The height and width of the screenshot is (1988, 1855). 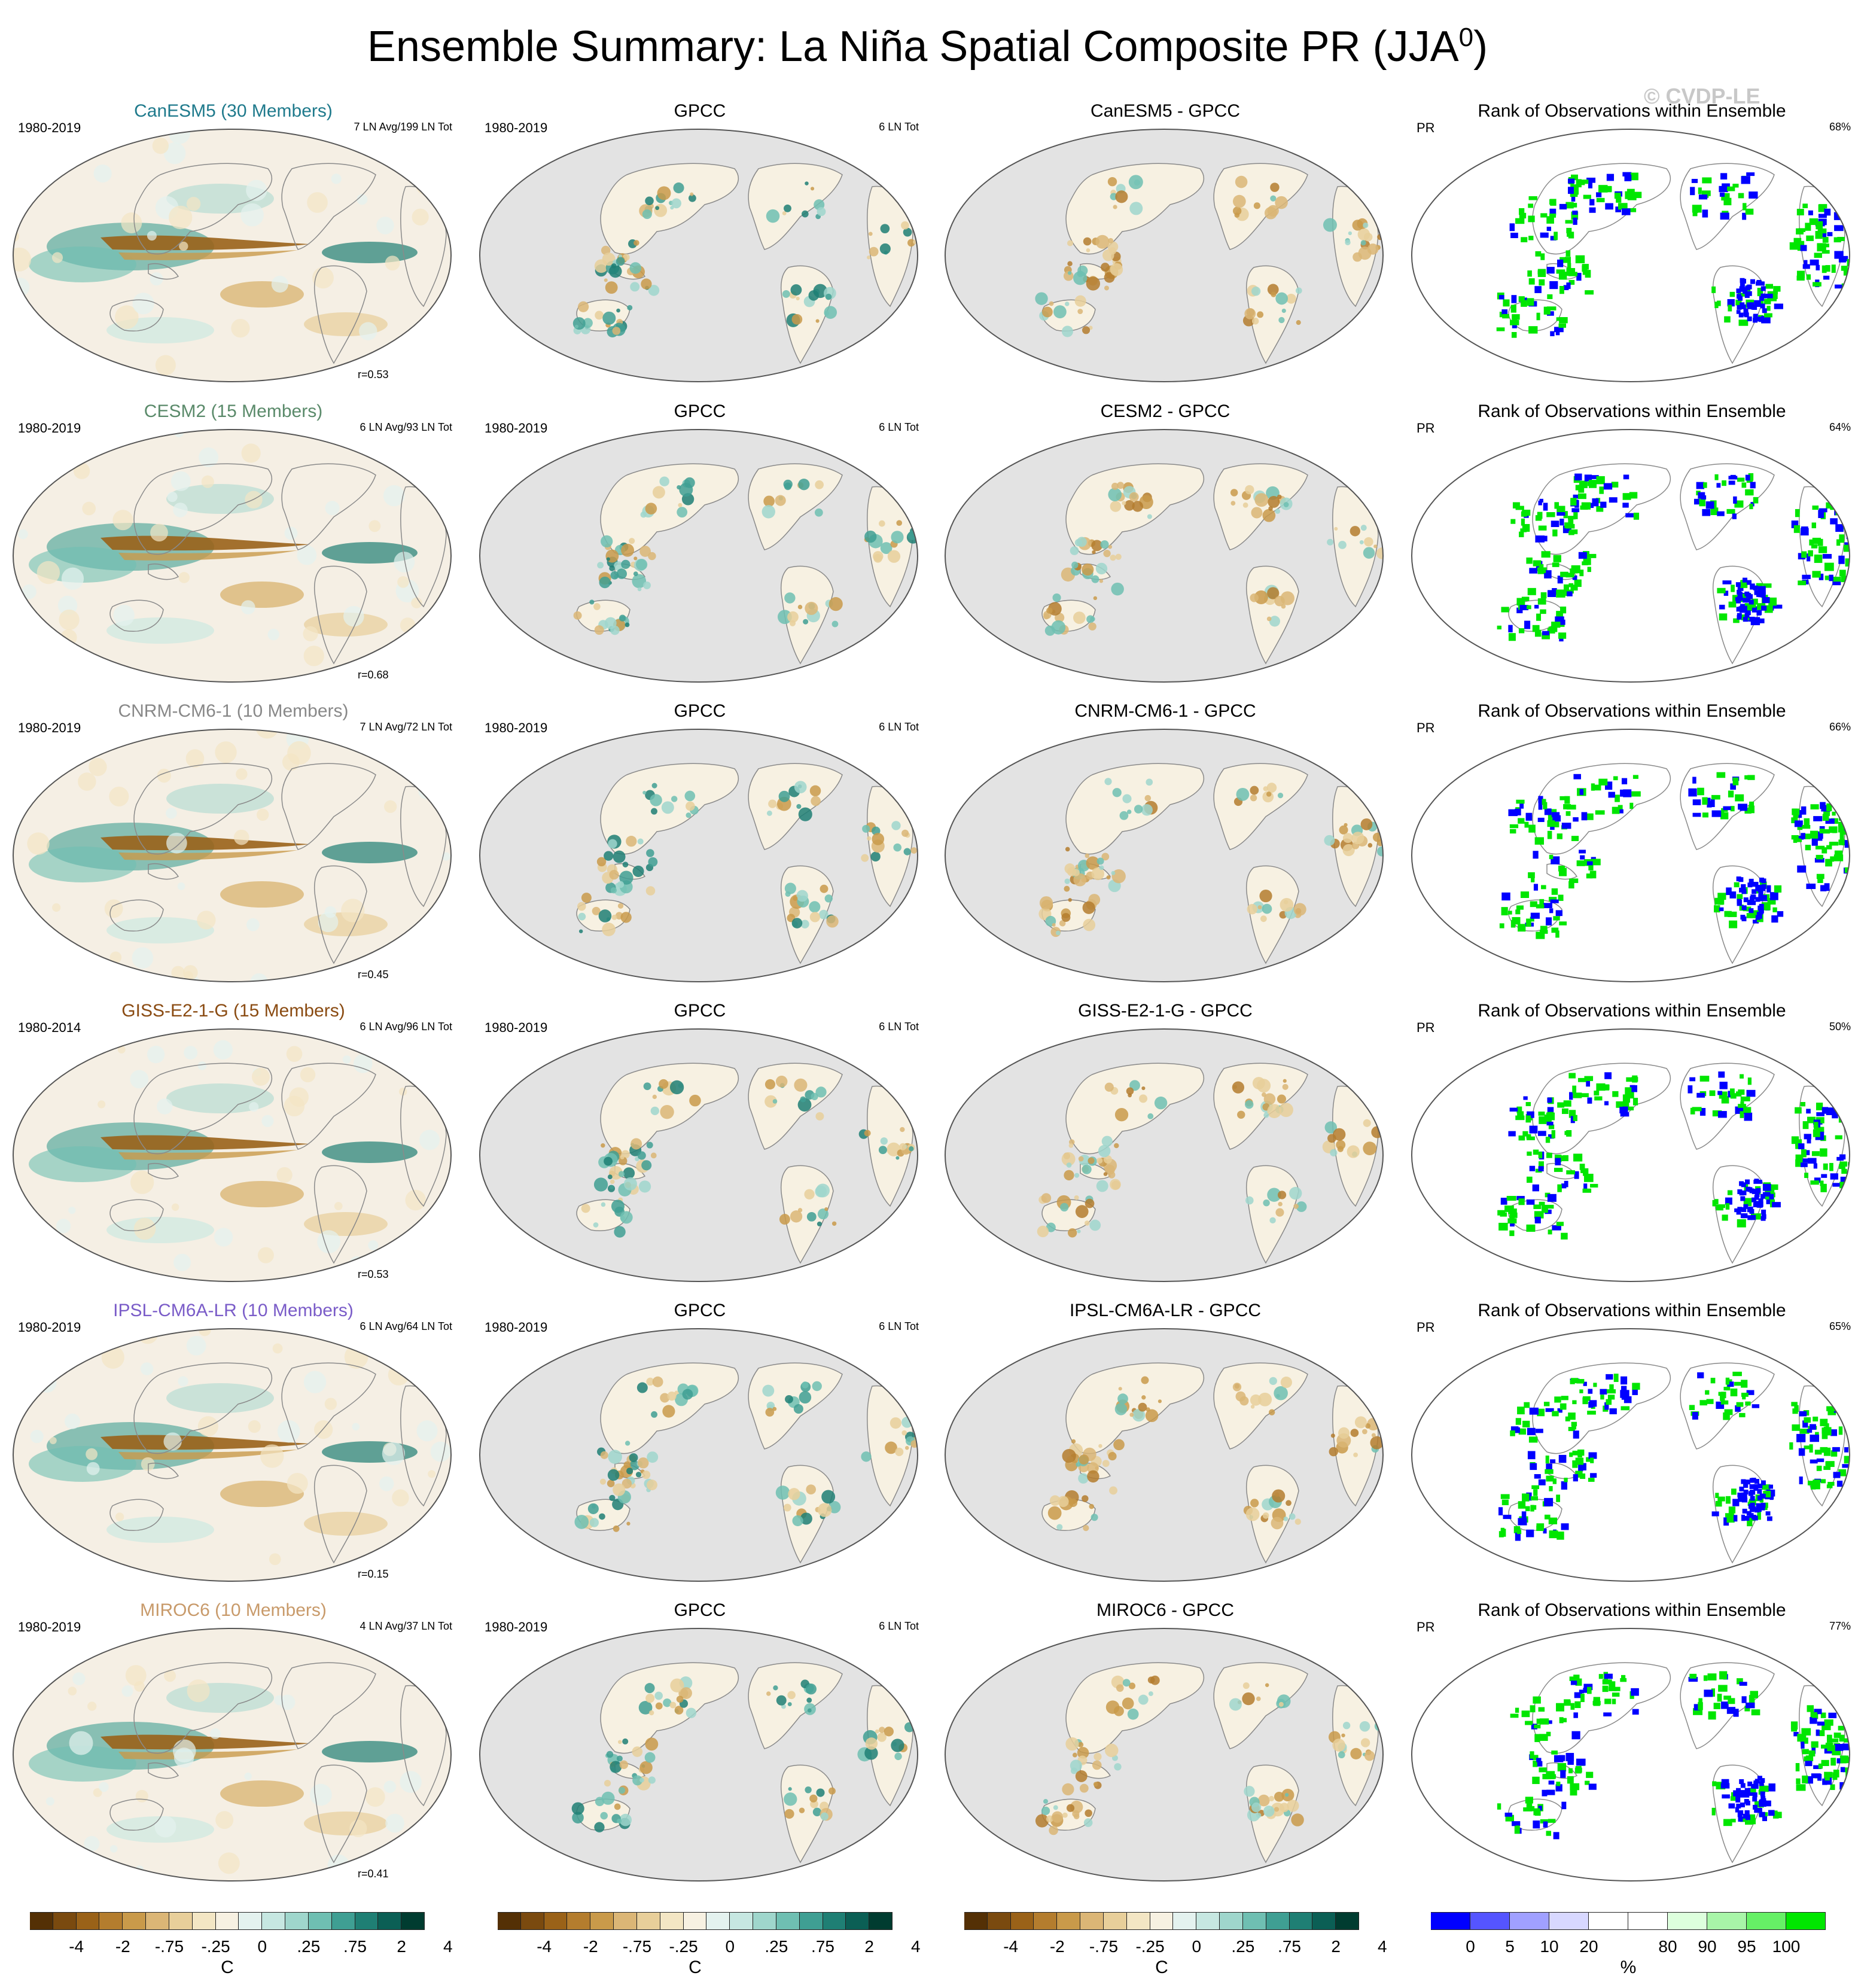 What do you see at coordinates (262, 1946) in the screenshot?
I see `colorbar-tick-label: 0` at bounding box center [262, 1946].